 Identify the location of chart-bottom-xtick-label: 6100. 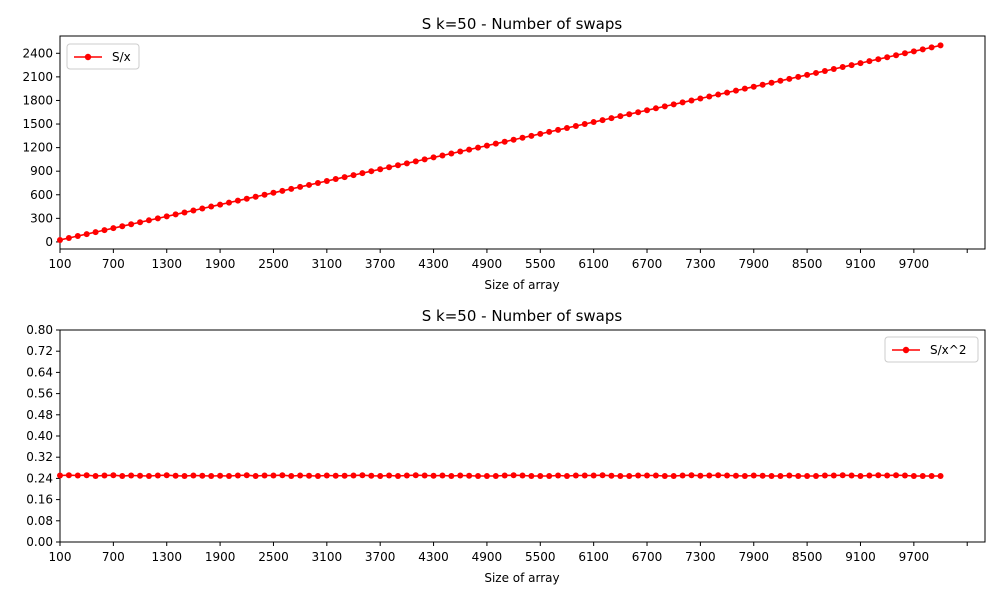
(593, 557).